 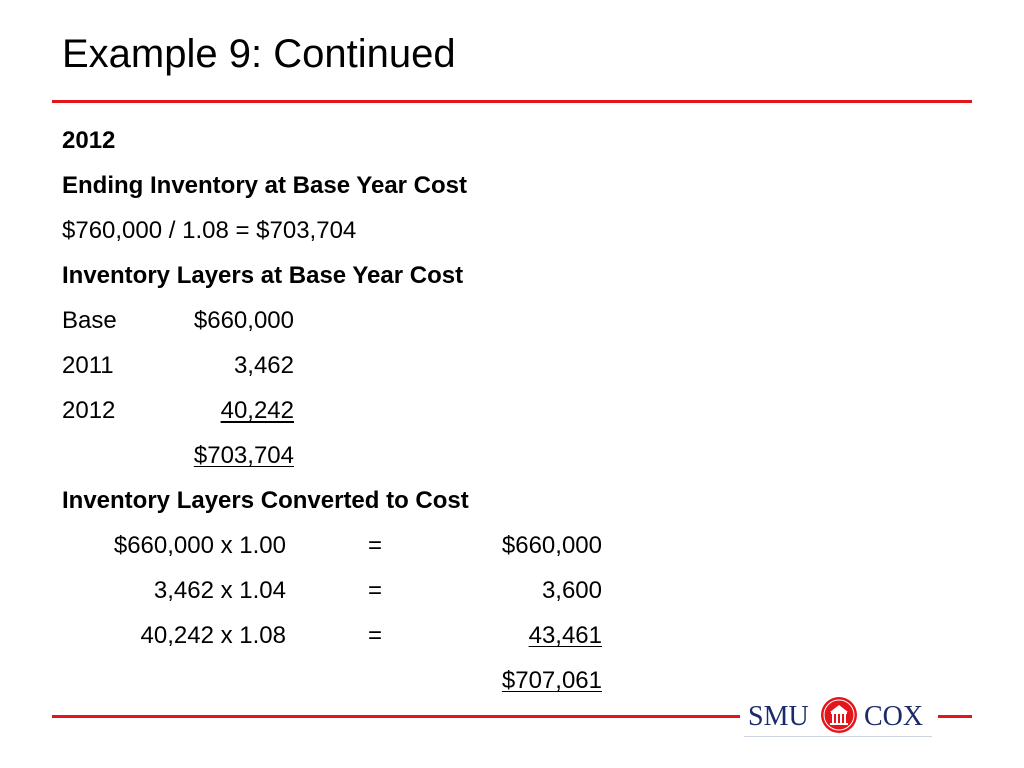 What do you see at coordinates (213, 635) in the screenshot?
I see `conversion-calc: 40,242 x 1.08` at bounding box center [213, 635].